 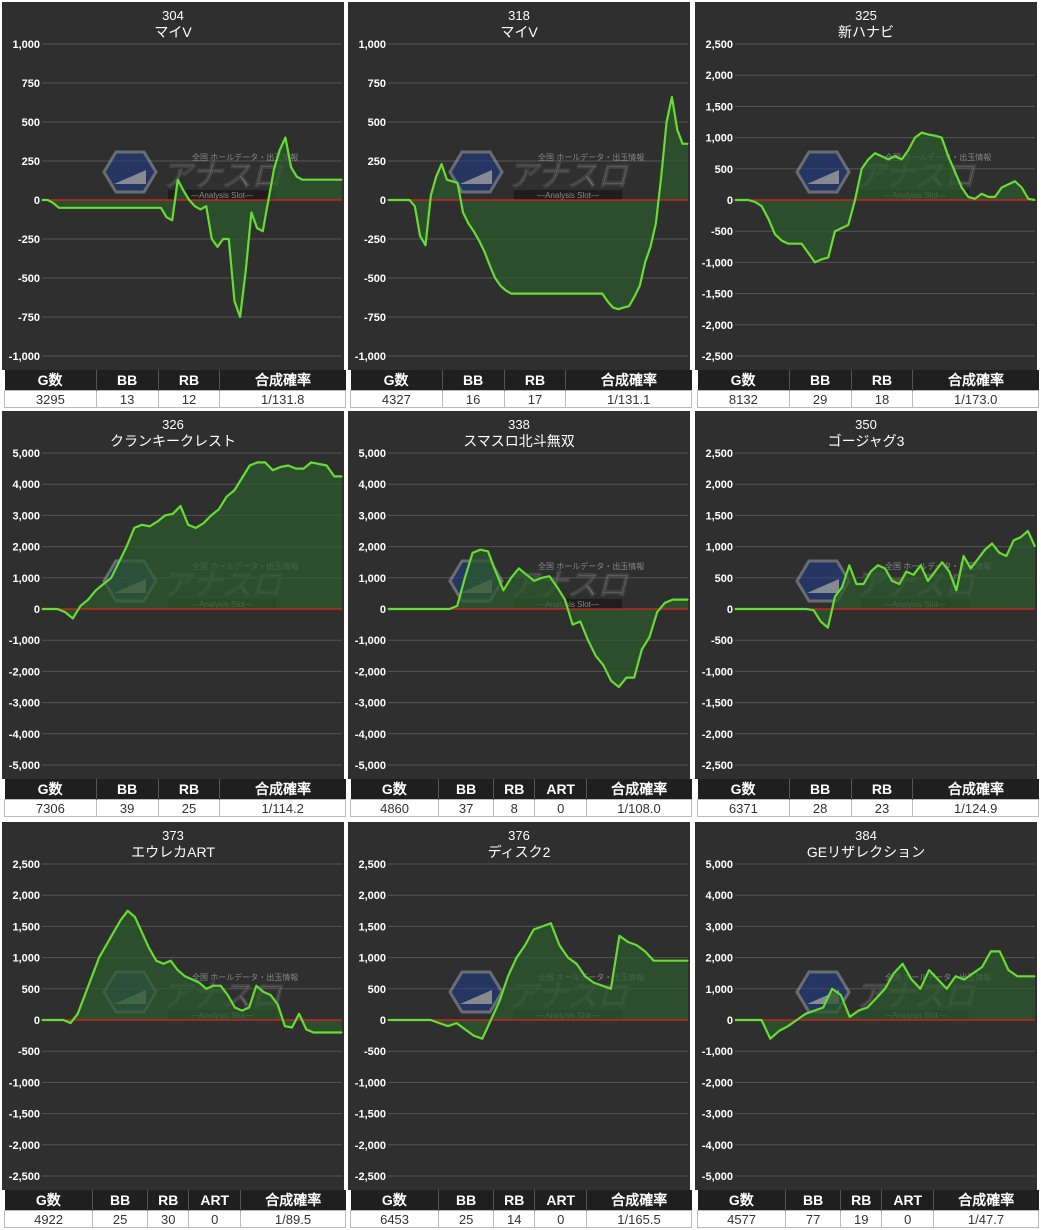 I want to click on stats-table: G数 BB RB 合成確率 4327 16 17 1/131.1, so click(x=521, y=389).